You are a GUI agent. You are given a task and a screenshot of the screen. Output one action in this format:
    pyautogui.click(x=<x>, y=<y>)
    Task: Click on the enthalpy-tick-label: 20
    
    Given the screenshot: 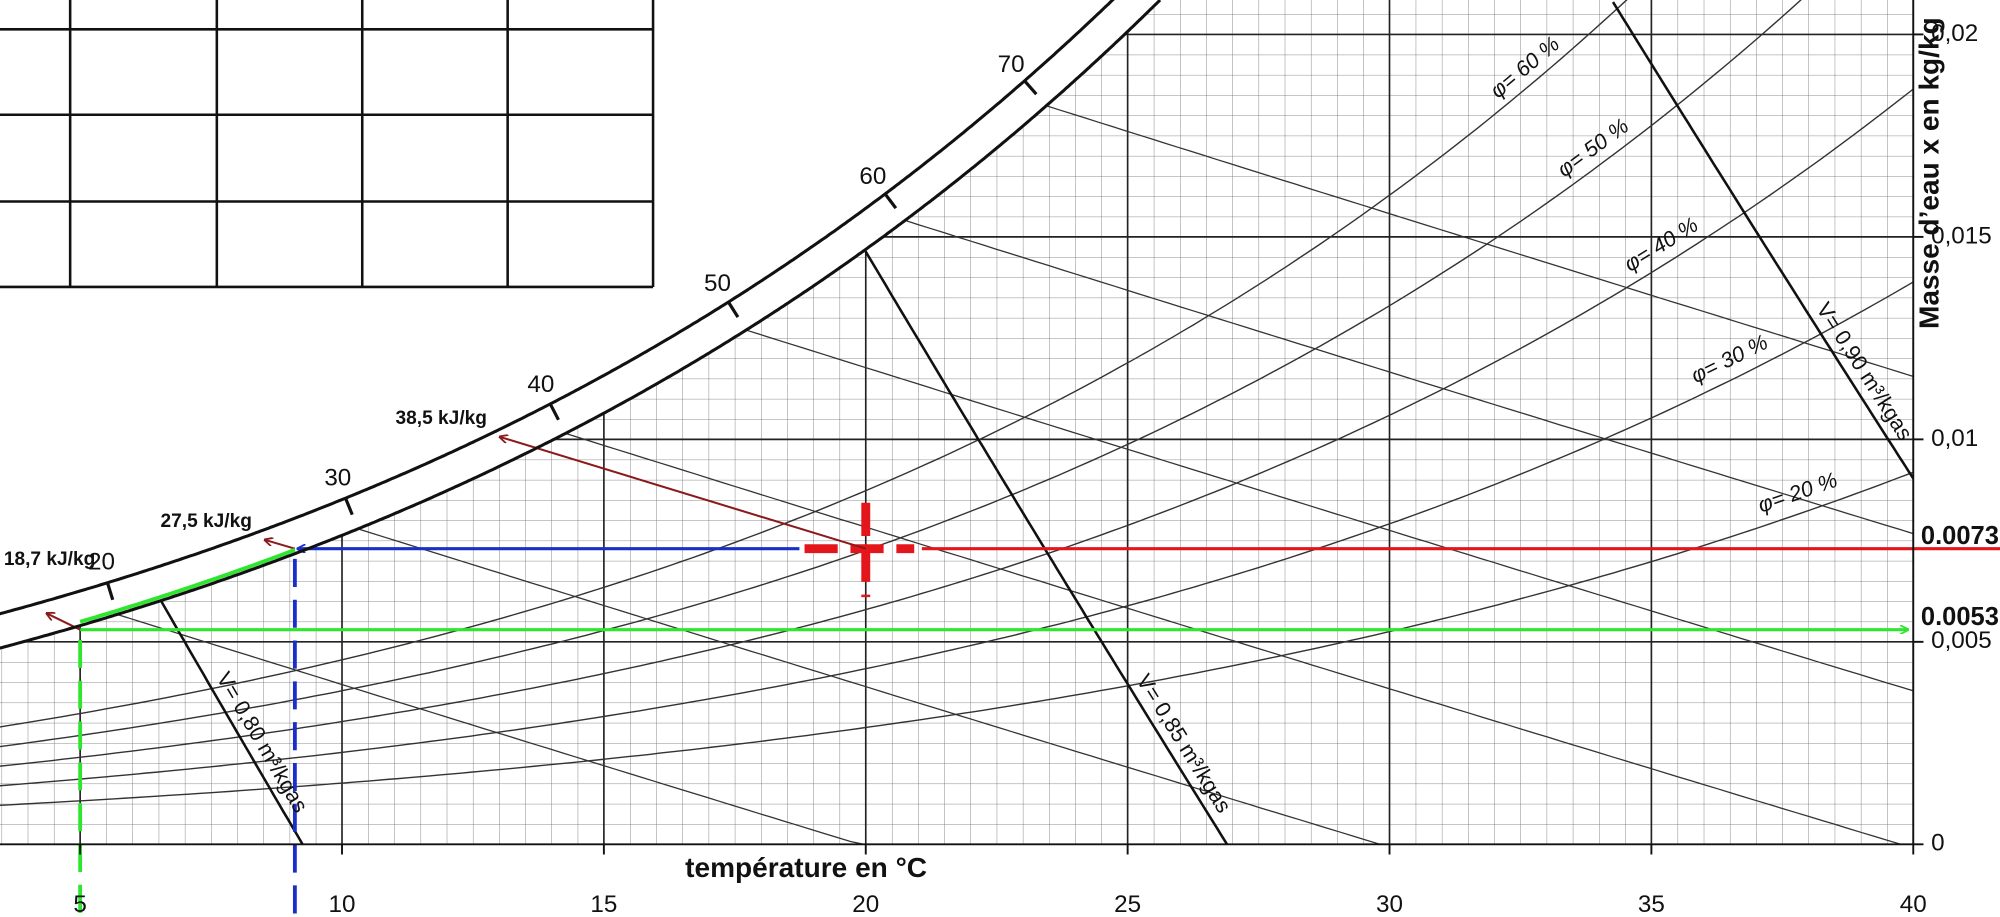 What is the action you would take?
    pyautogui.click(x=101, y=562)
    